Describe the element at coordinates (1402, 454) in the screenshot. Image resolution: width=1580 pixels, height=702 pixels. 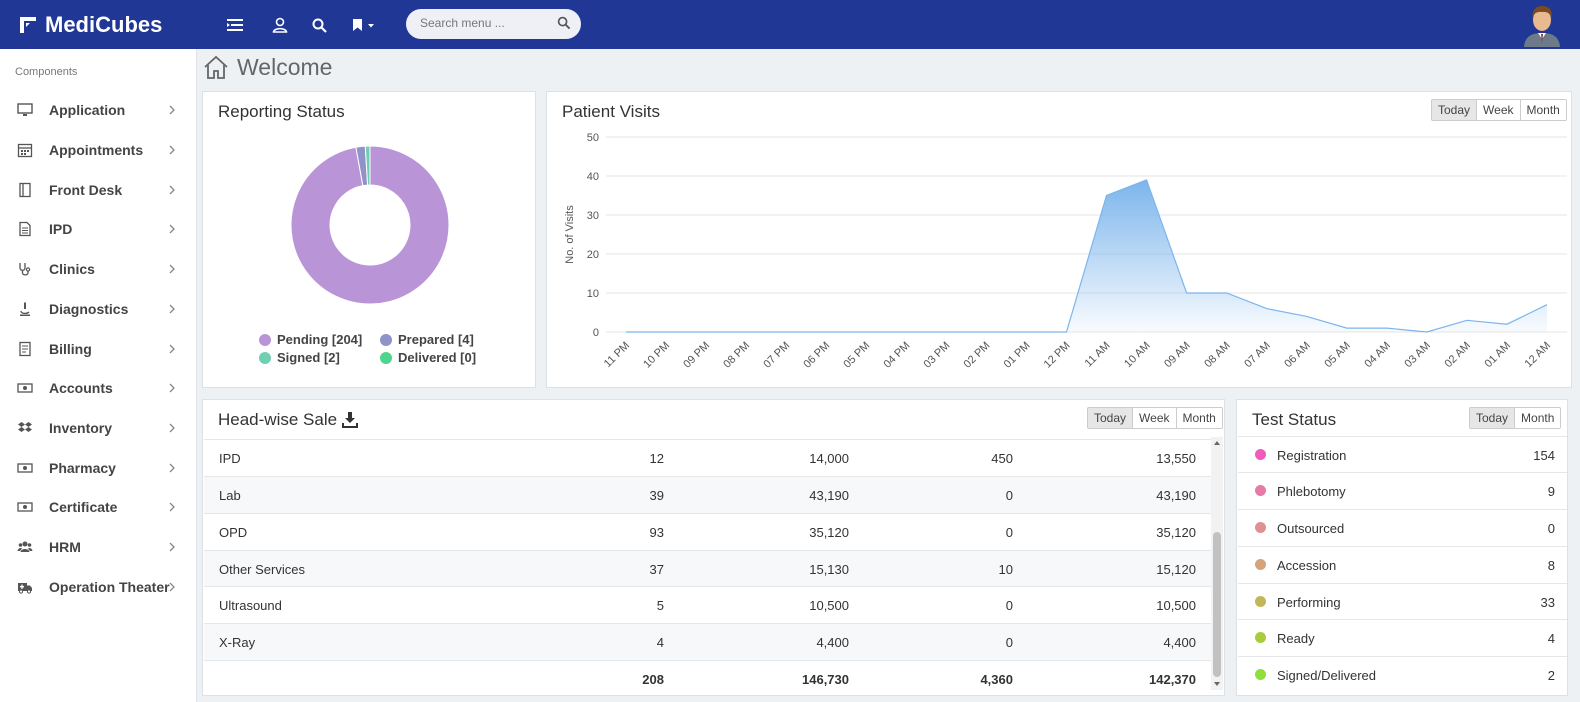
I see `list-item: Registration 154` at that location.